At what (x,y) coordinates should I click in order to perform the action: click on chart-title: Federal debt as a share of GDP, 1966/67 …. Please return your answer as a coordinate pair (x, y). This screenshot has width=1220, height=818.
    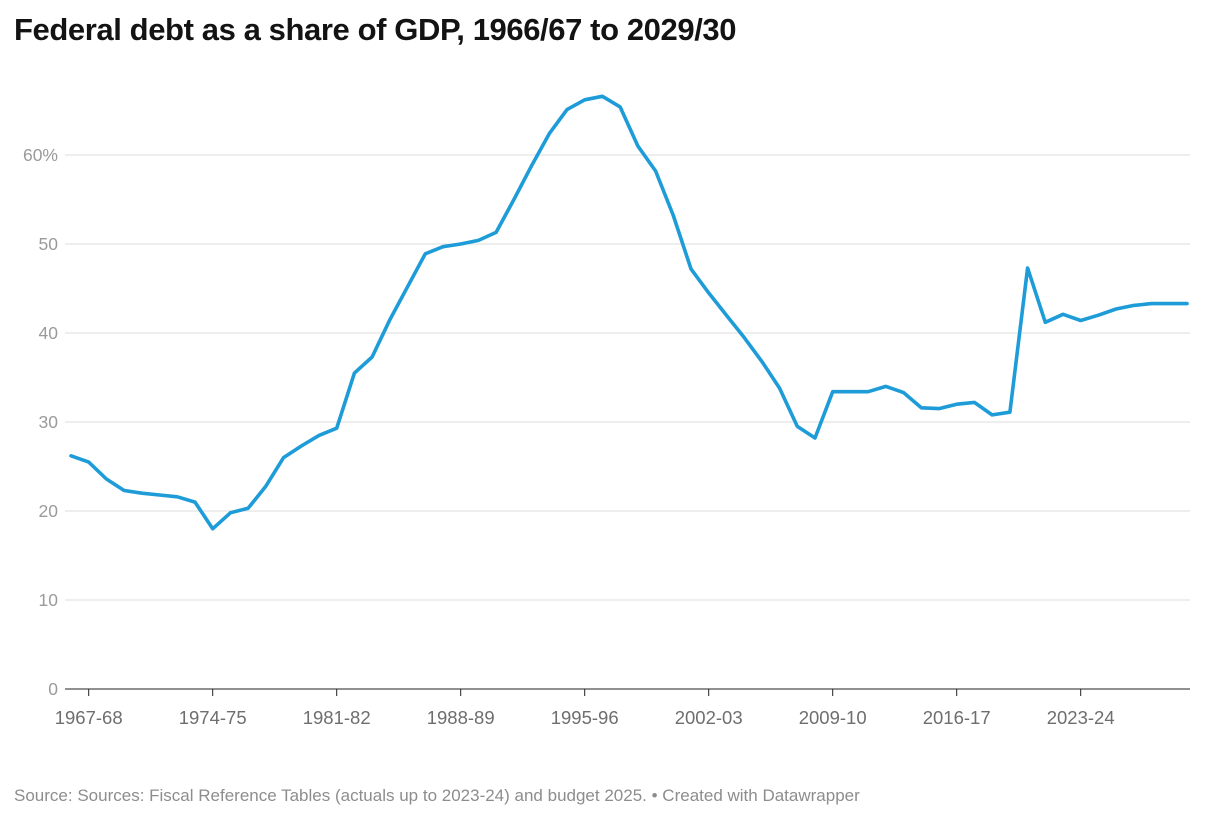
    Looking at the image, I should click on (375, 29).